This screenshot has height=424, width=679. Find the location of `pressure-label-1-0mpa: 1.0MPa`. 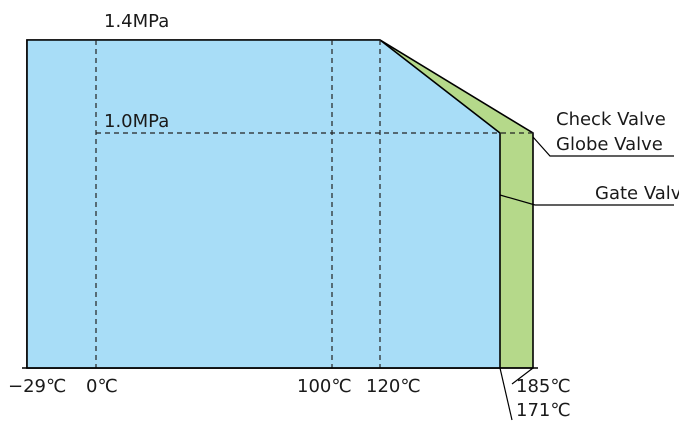

pressure-label-1-0mpa: 1.0MPa is located at coordinates (136, 121).